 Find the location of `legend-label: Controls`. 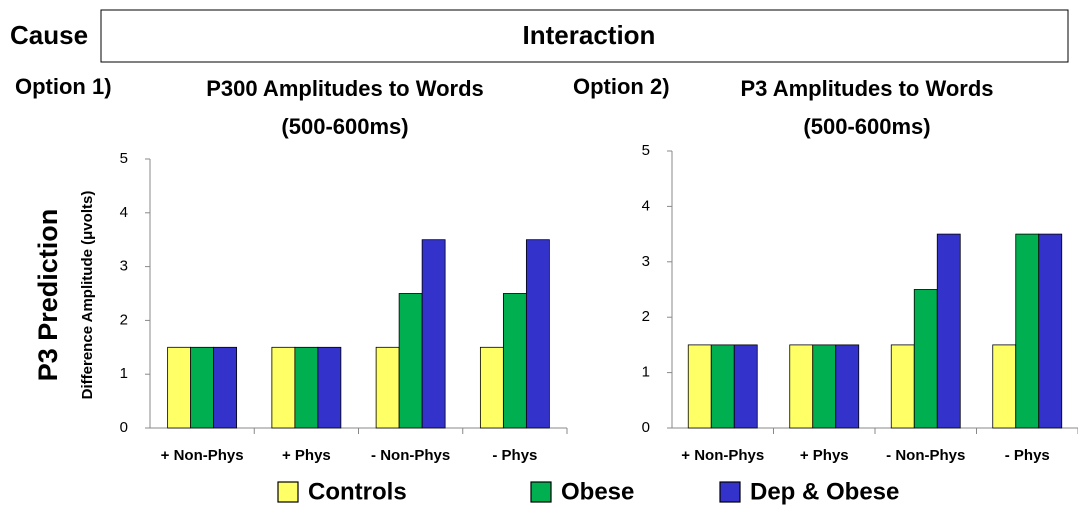

legend-label: Controls is located at coordinates (357, 491).